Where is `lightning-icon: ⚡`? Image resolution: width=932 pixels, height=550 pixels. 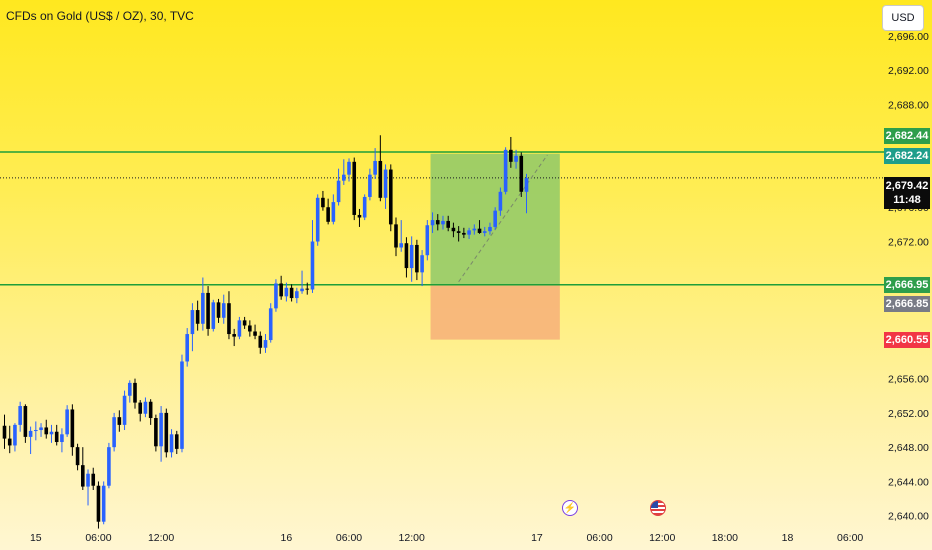
lightning-icon: ⚡ is located at coordinates (570, 508).